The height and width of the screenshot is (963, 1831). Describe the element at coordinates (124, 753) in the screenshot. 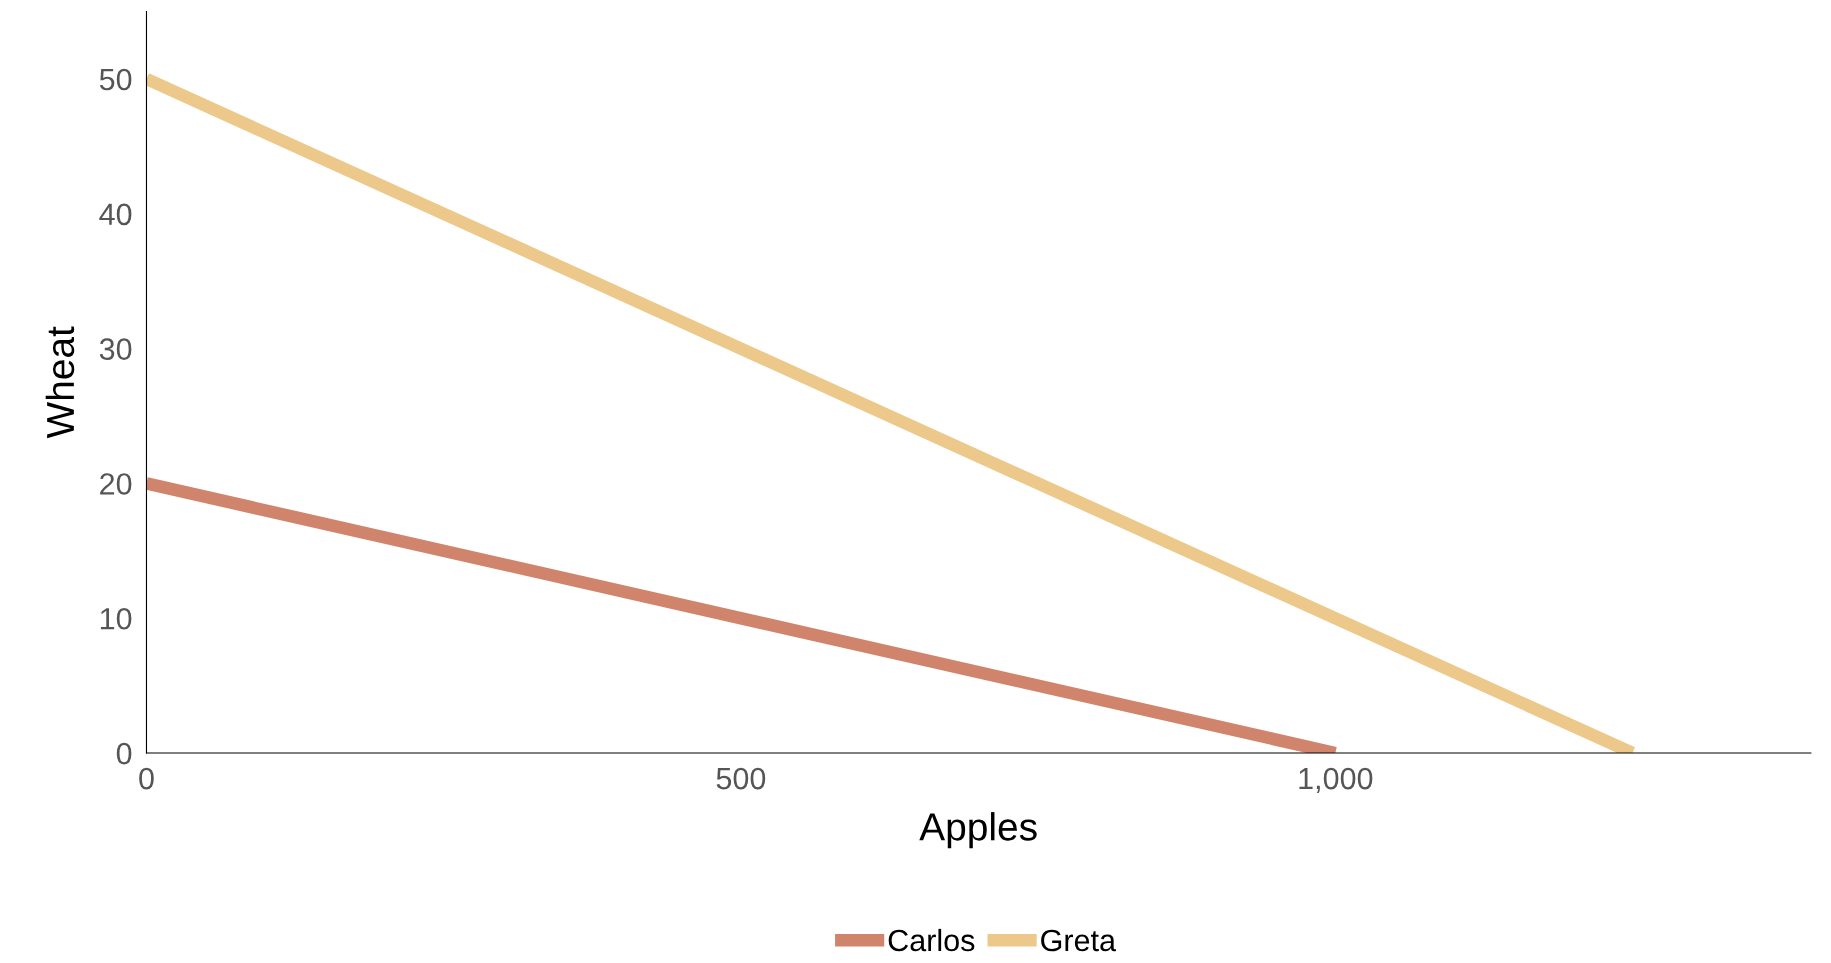

I see `y-tick-label: 0` at that location.